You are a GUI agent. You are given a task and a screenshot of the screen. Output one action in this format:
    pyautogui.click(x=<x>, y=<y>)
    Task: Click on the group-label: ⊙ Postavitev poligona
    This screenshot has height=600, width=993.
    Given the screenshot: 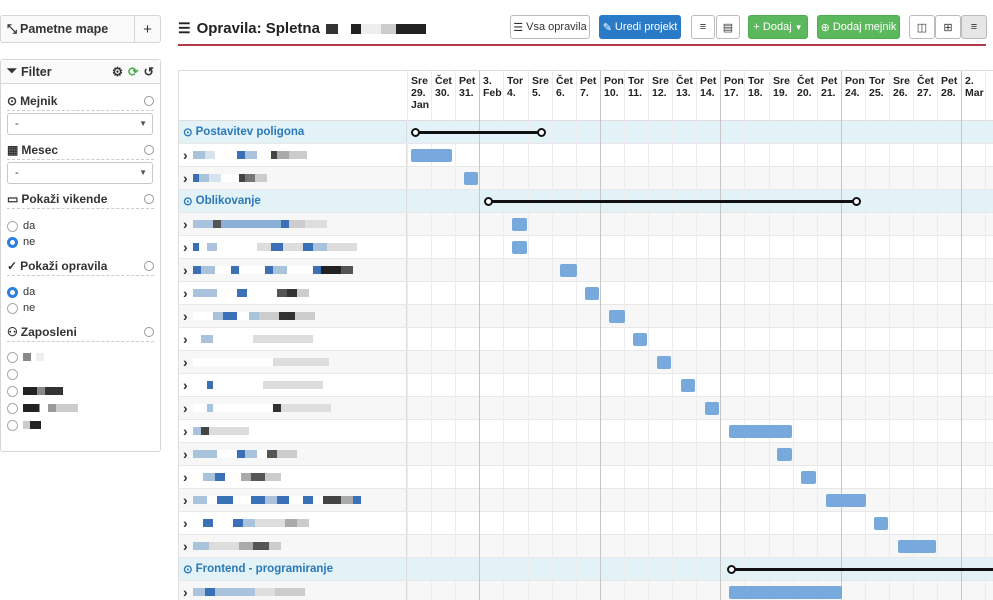 What is the action you would take?
    pyautogui.click(x=293, y=132)
    